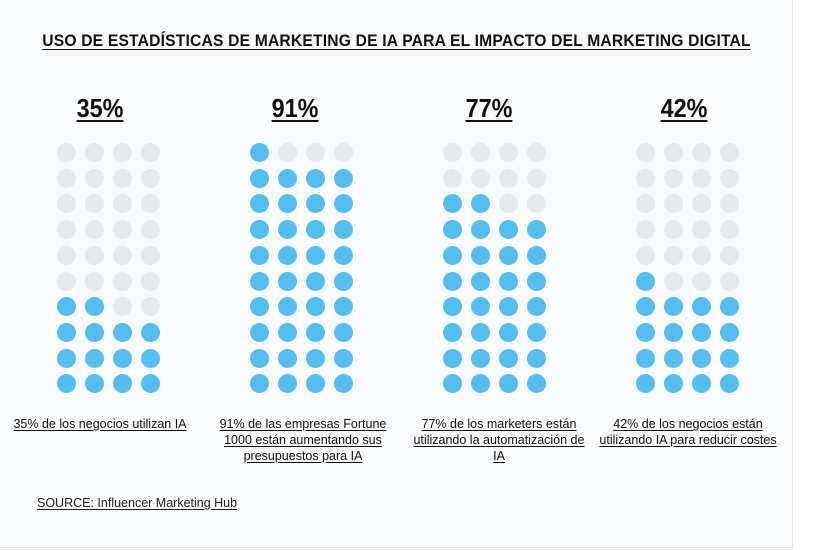 This screenshot has width=831, height=550. I want to click on source-note: SOURCE: Influencer Marketing Hub, so click(137, 503).